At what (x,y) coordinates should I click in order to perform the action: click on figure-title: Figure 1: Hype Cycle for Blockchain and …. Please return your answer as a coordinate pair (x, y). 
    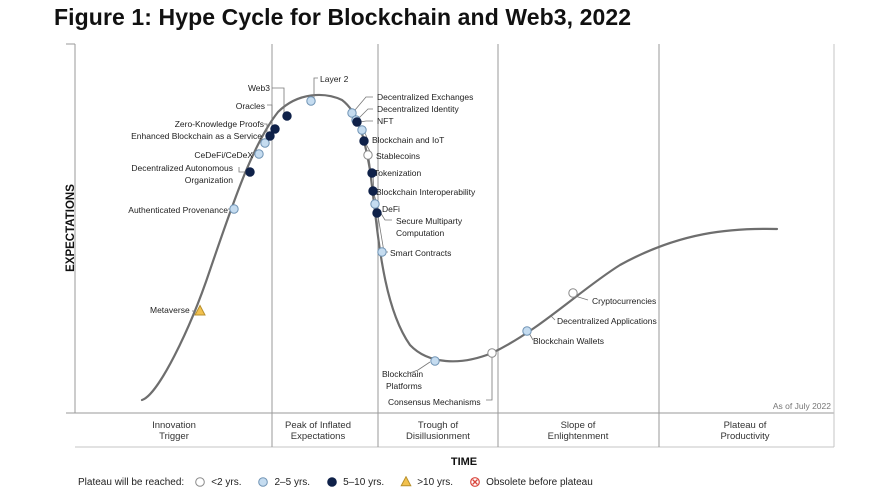
    Looking at the image, I should click on (343, 17).